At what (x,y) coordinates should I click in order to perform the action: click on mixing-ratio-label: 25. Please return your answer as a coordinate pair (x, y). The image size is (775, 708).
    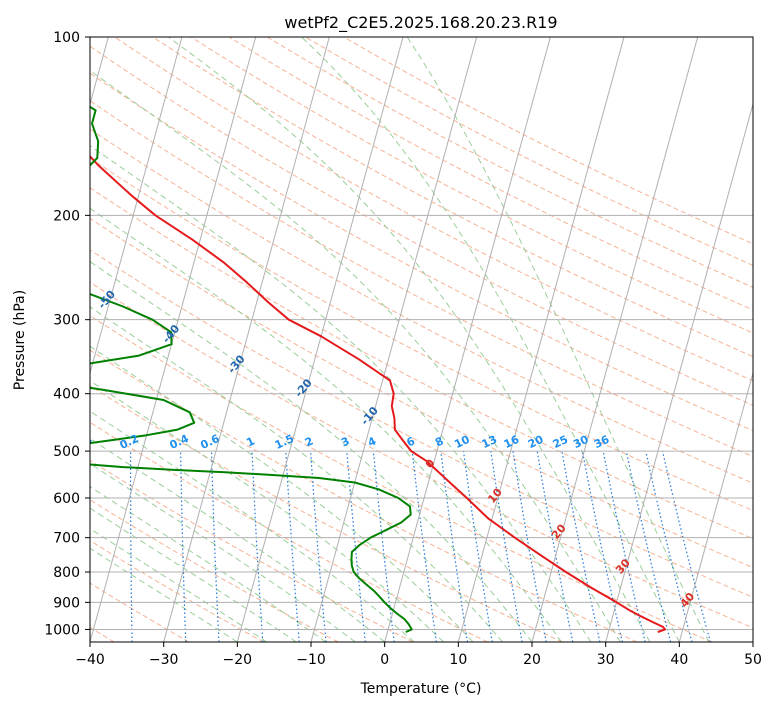
    Looking at the image, I should click on (560, 442).